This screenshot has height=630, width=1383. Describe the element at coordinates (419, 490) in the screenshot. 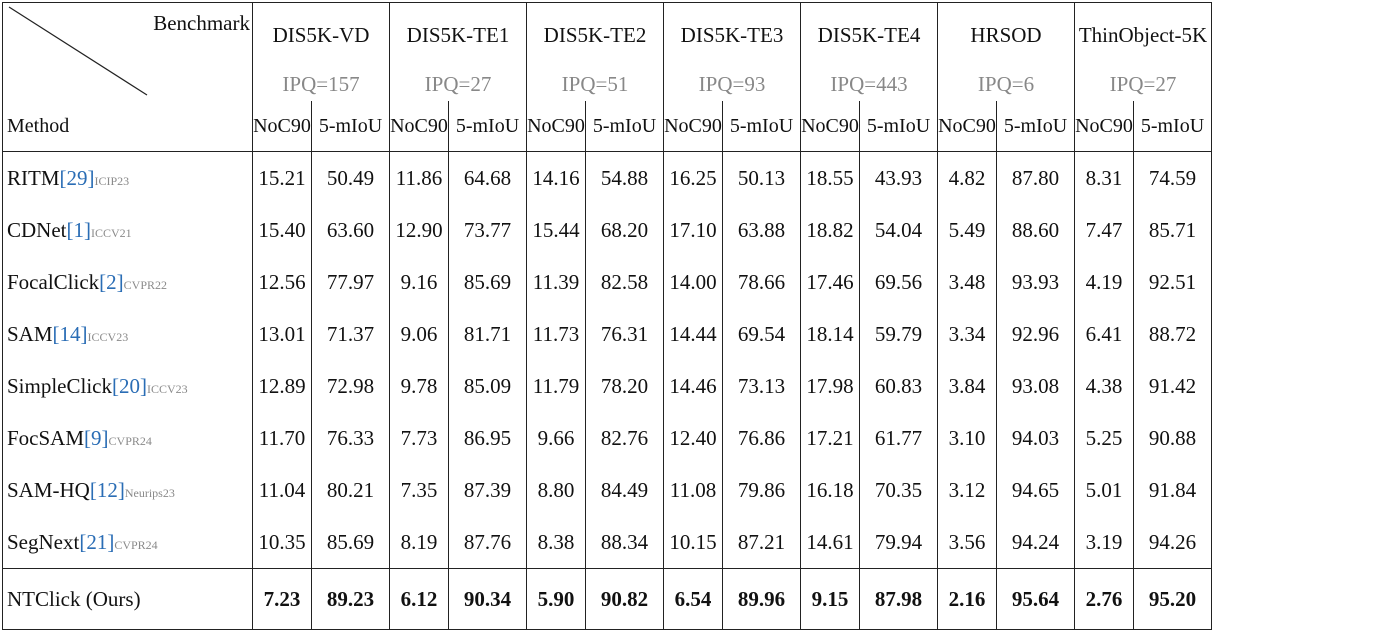

I see `noc90-value: 7.35` at that location.